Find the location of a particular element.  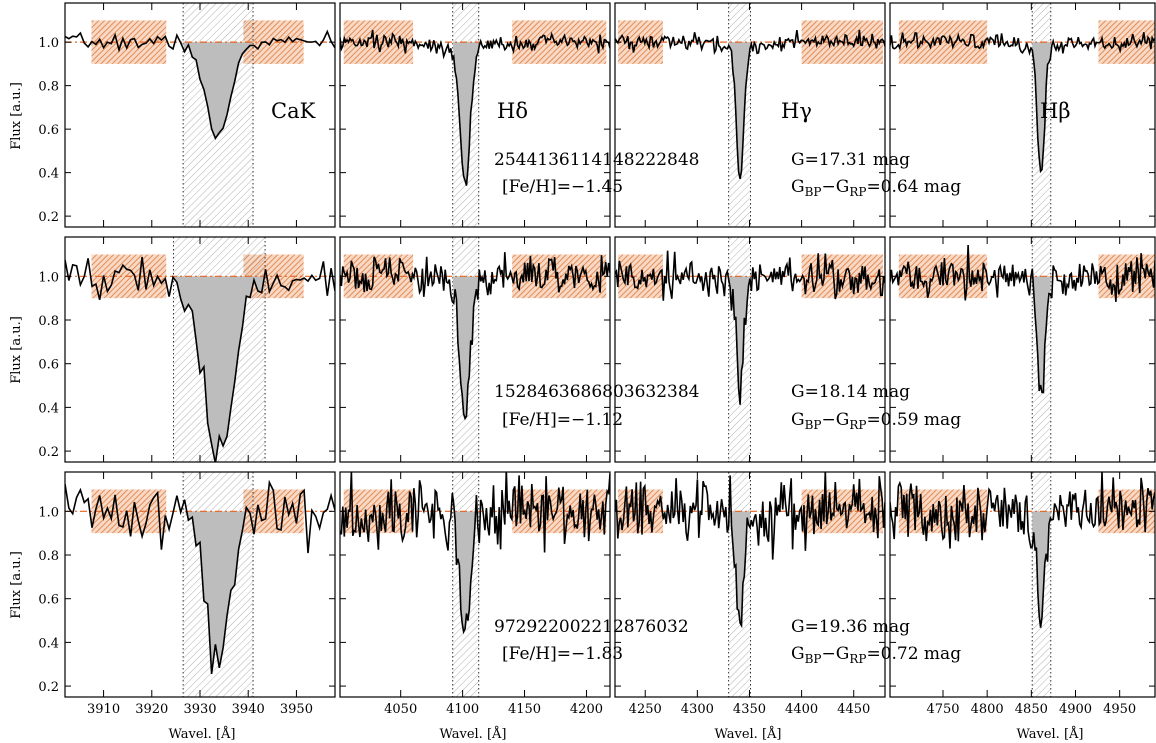

x-tick-label-hbeta-4900: 4900 is located at coordinates (1075, 709).